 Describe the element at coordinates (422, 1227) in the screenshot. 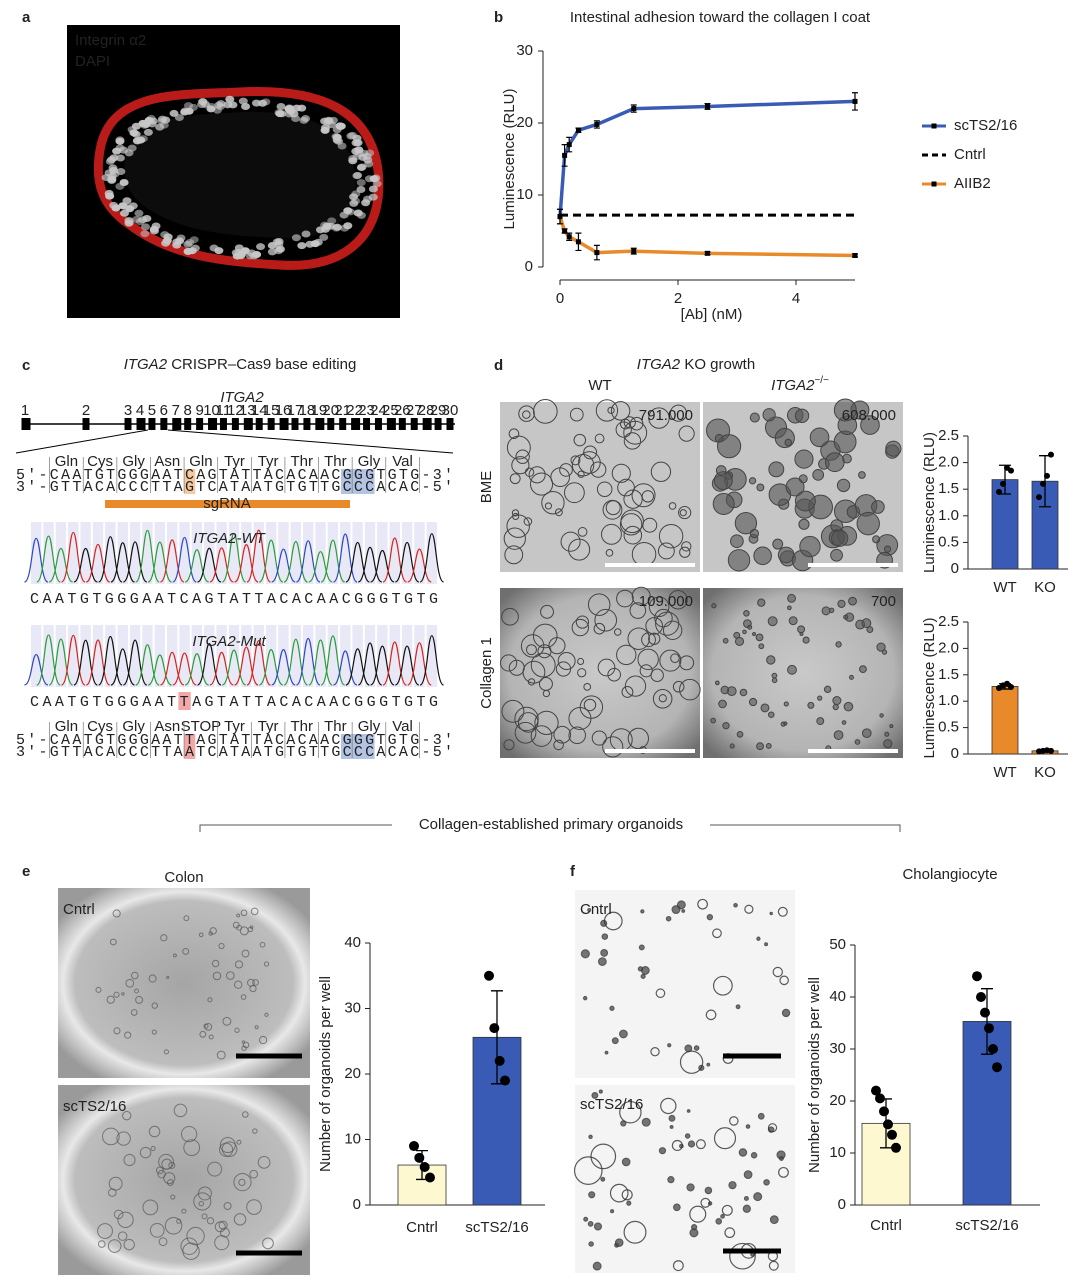

I see `x-tick-label: Cntrl` at that location.